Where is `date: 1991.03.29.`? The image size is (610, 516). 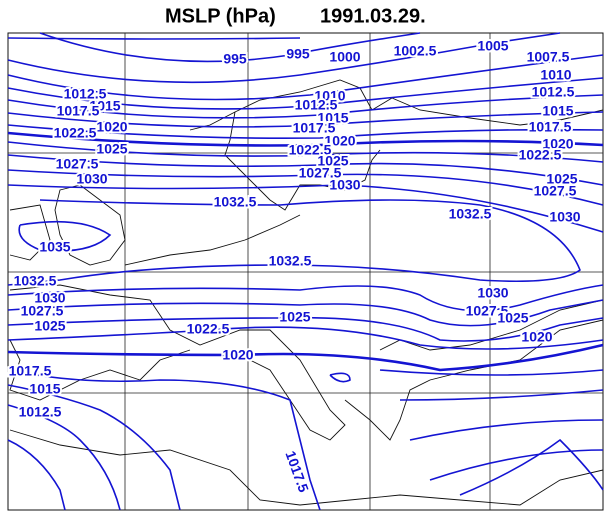 date: 1991.03.29. is located at coordinates (373, 16).